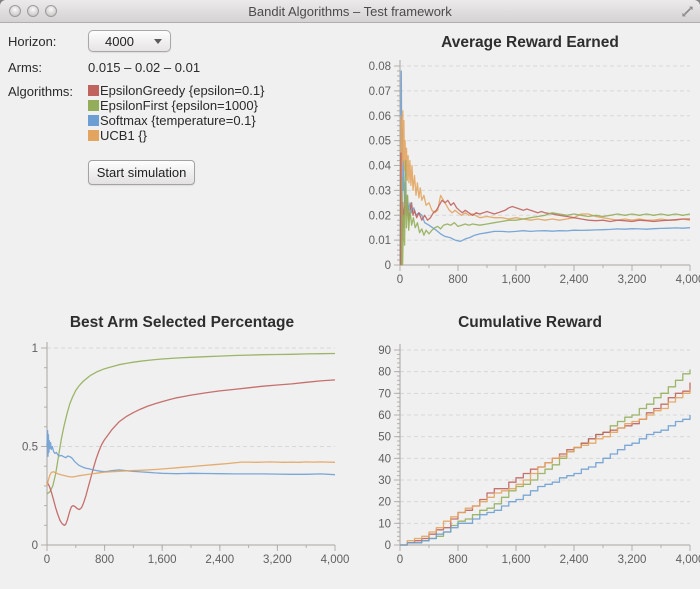  What do you see at coordinates (380, 117) in the screenshot?
I see `svg-text: 0.06` at bounding box center [380, 117].